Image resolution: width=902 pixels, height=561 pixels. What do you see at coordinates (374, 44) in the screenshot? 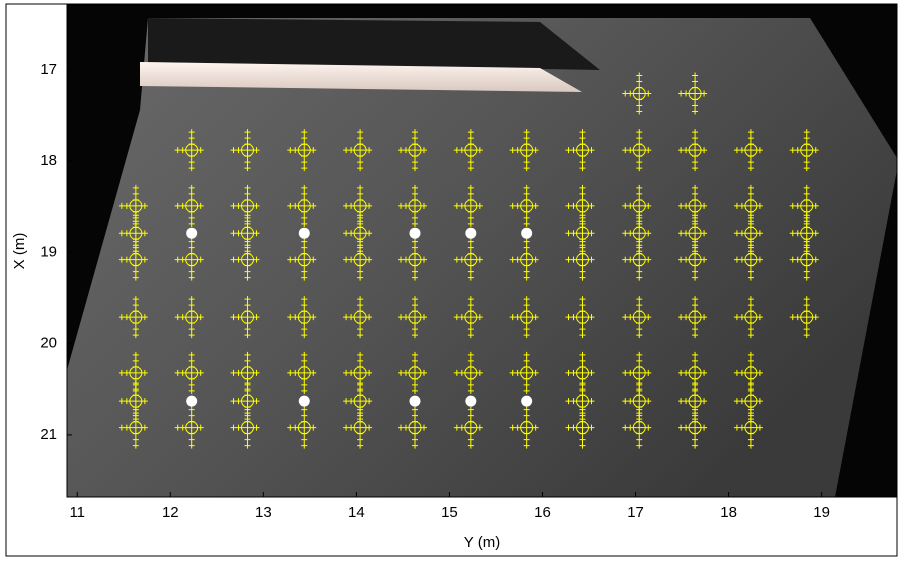
I see `image-wall` at bounding box center [374, 44].